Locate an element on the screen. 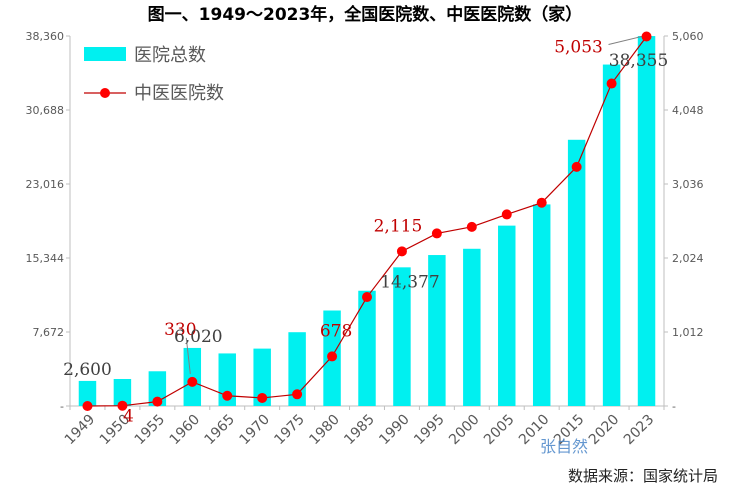 The image size is (730, 492). source-note: 数据来源：国家统计局 is located at coordinates (643, 476).